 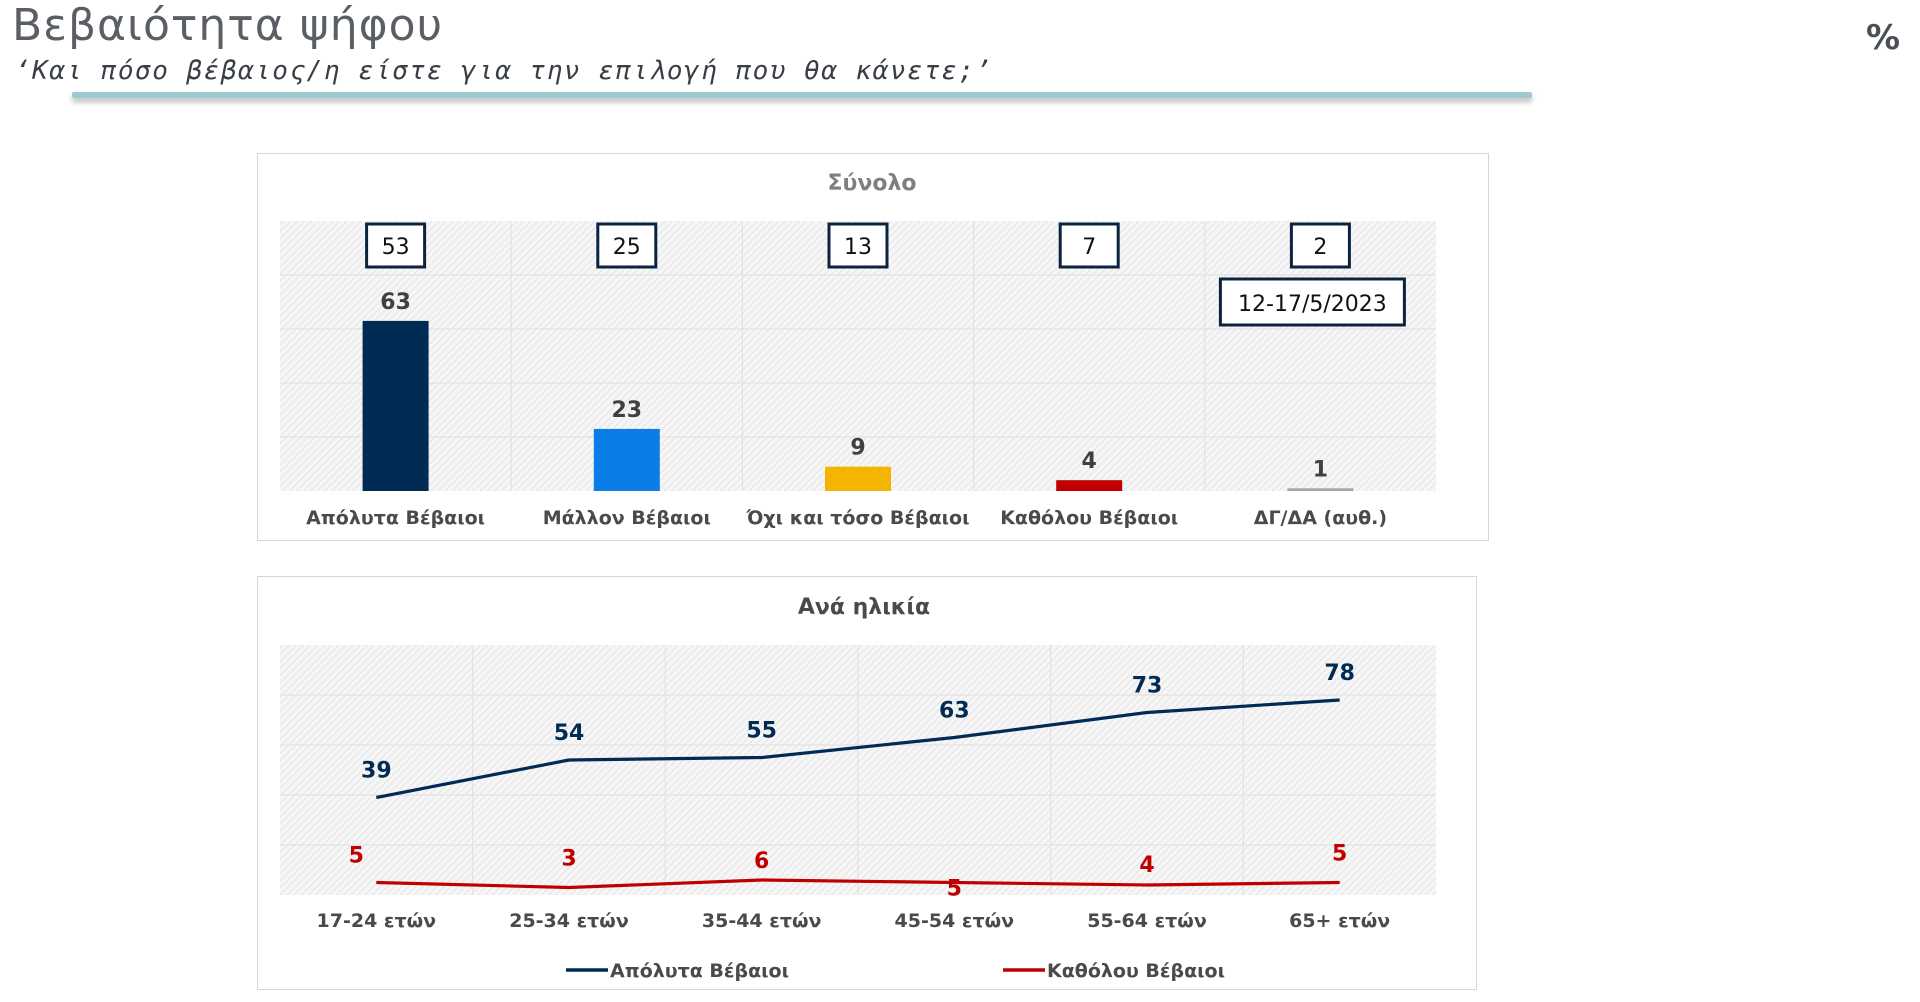 What do you see at coordinates (1089, 518) in the screenshot?
I see `category-label: Καθόλου Βέβαιοι` at bounding box center [1089, 518].